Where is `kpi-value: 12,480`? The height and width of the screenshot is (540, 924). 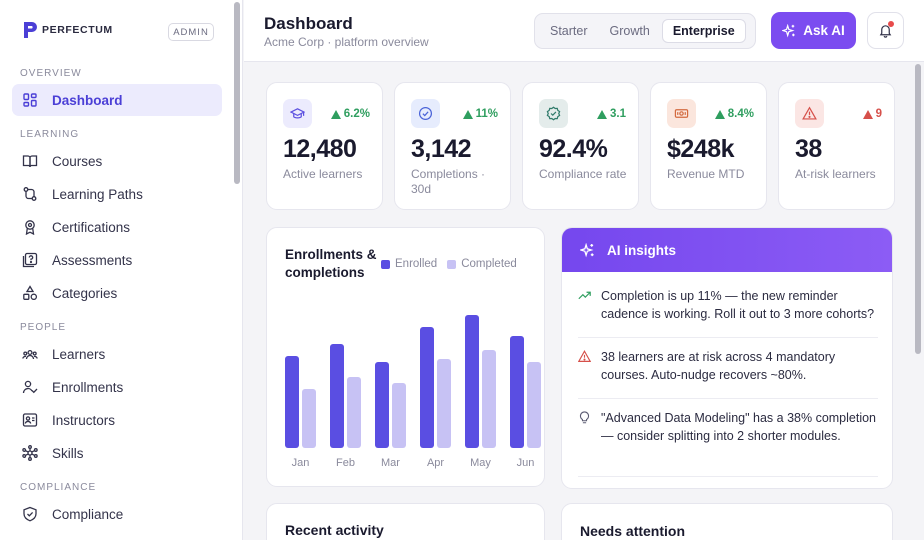 kpi-value: 12,480 is located at coordinates (320, 149).